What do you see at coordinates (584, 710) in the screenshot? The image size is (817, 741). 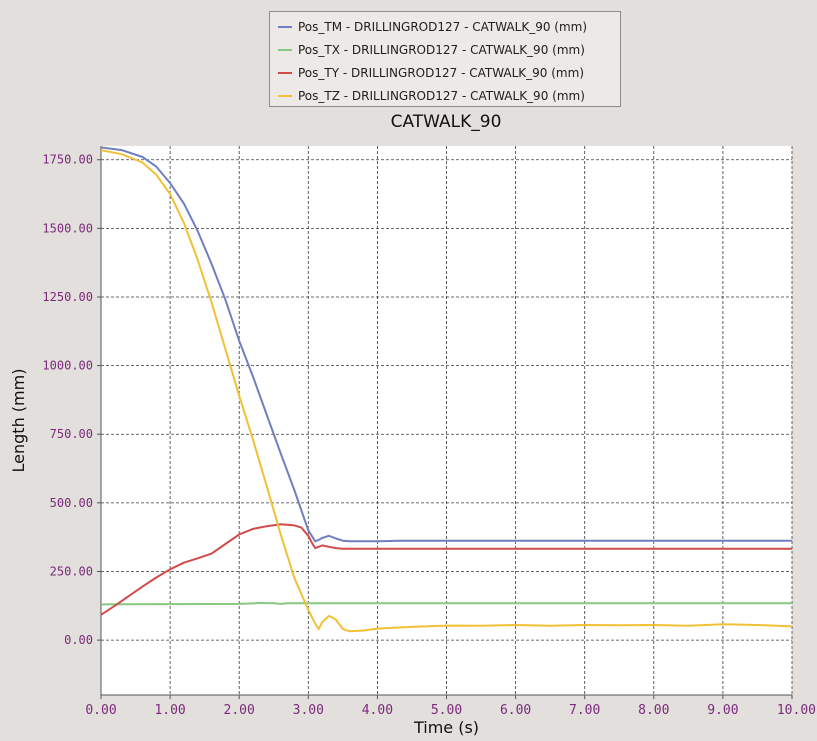 I see `x-tick-label: 7.00` at bounding box center [584, 710].